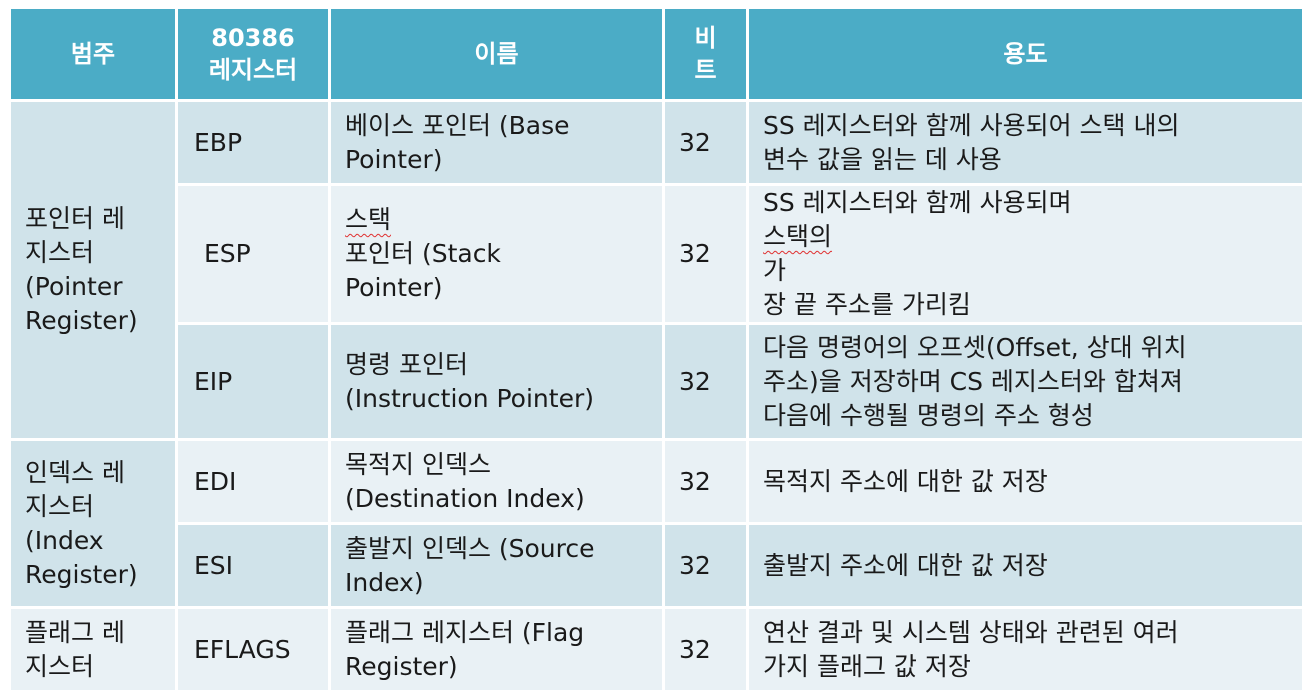 This screenshot has height=693, width=1308. I want to click on usage-cell: SS 레지스터와 함께 사용되며 스택의 가 장 끝 주소를 가리킴, so click(1025, 254).